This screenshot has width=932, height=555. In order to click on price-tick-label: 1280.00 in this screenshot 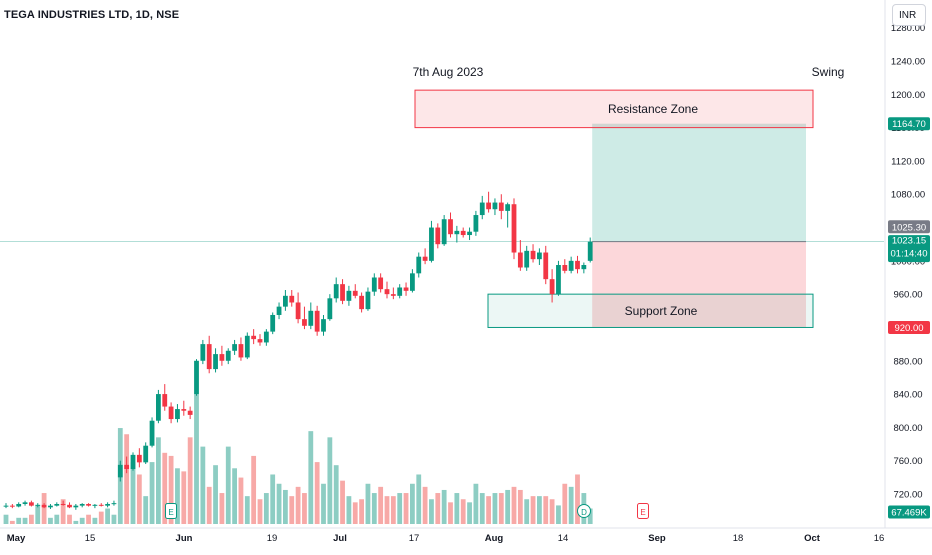, I will do `click(908, 28)`.